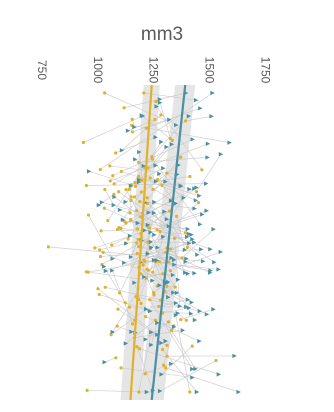 The width and height of the screenshot is (334, 412). What do you see at coordinates (209, 70) in the screenshot?
I see `tick-label: 1500` at bounding box center [209, 70].